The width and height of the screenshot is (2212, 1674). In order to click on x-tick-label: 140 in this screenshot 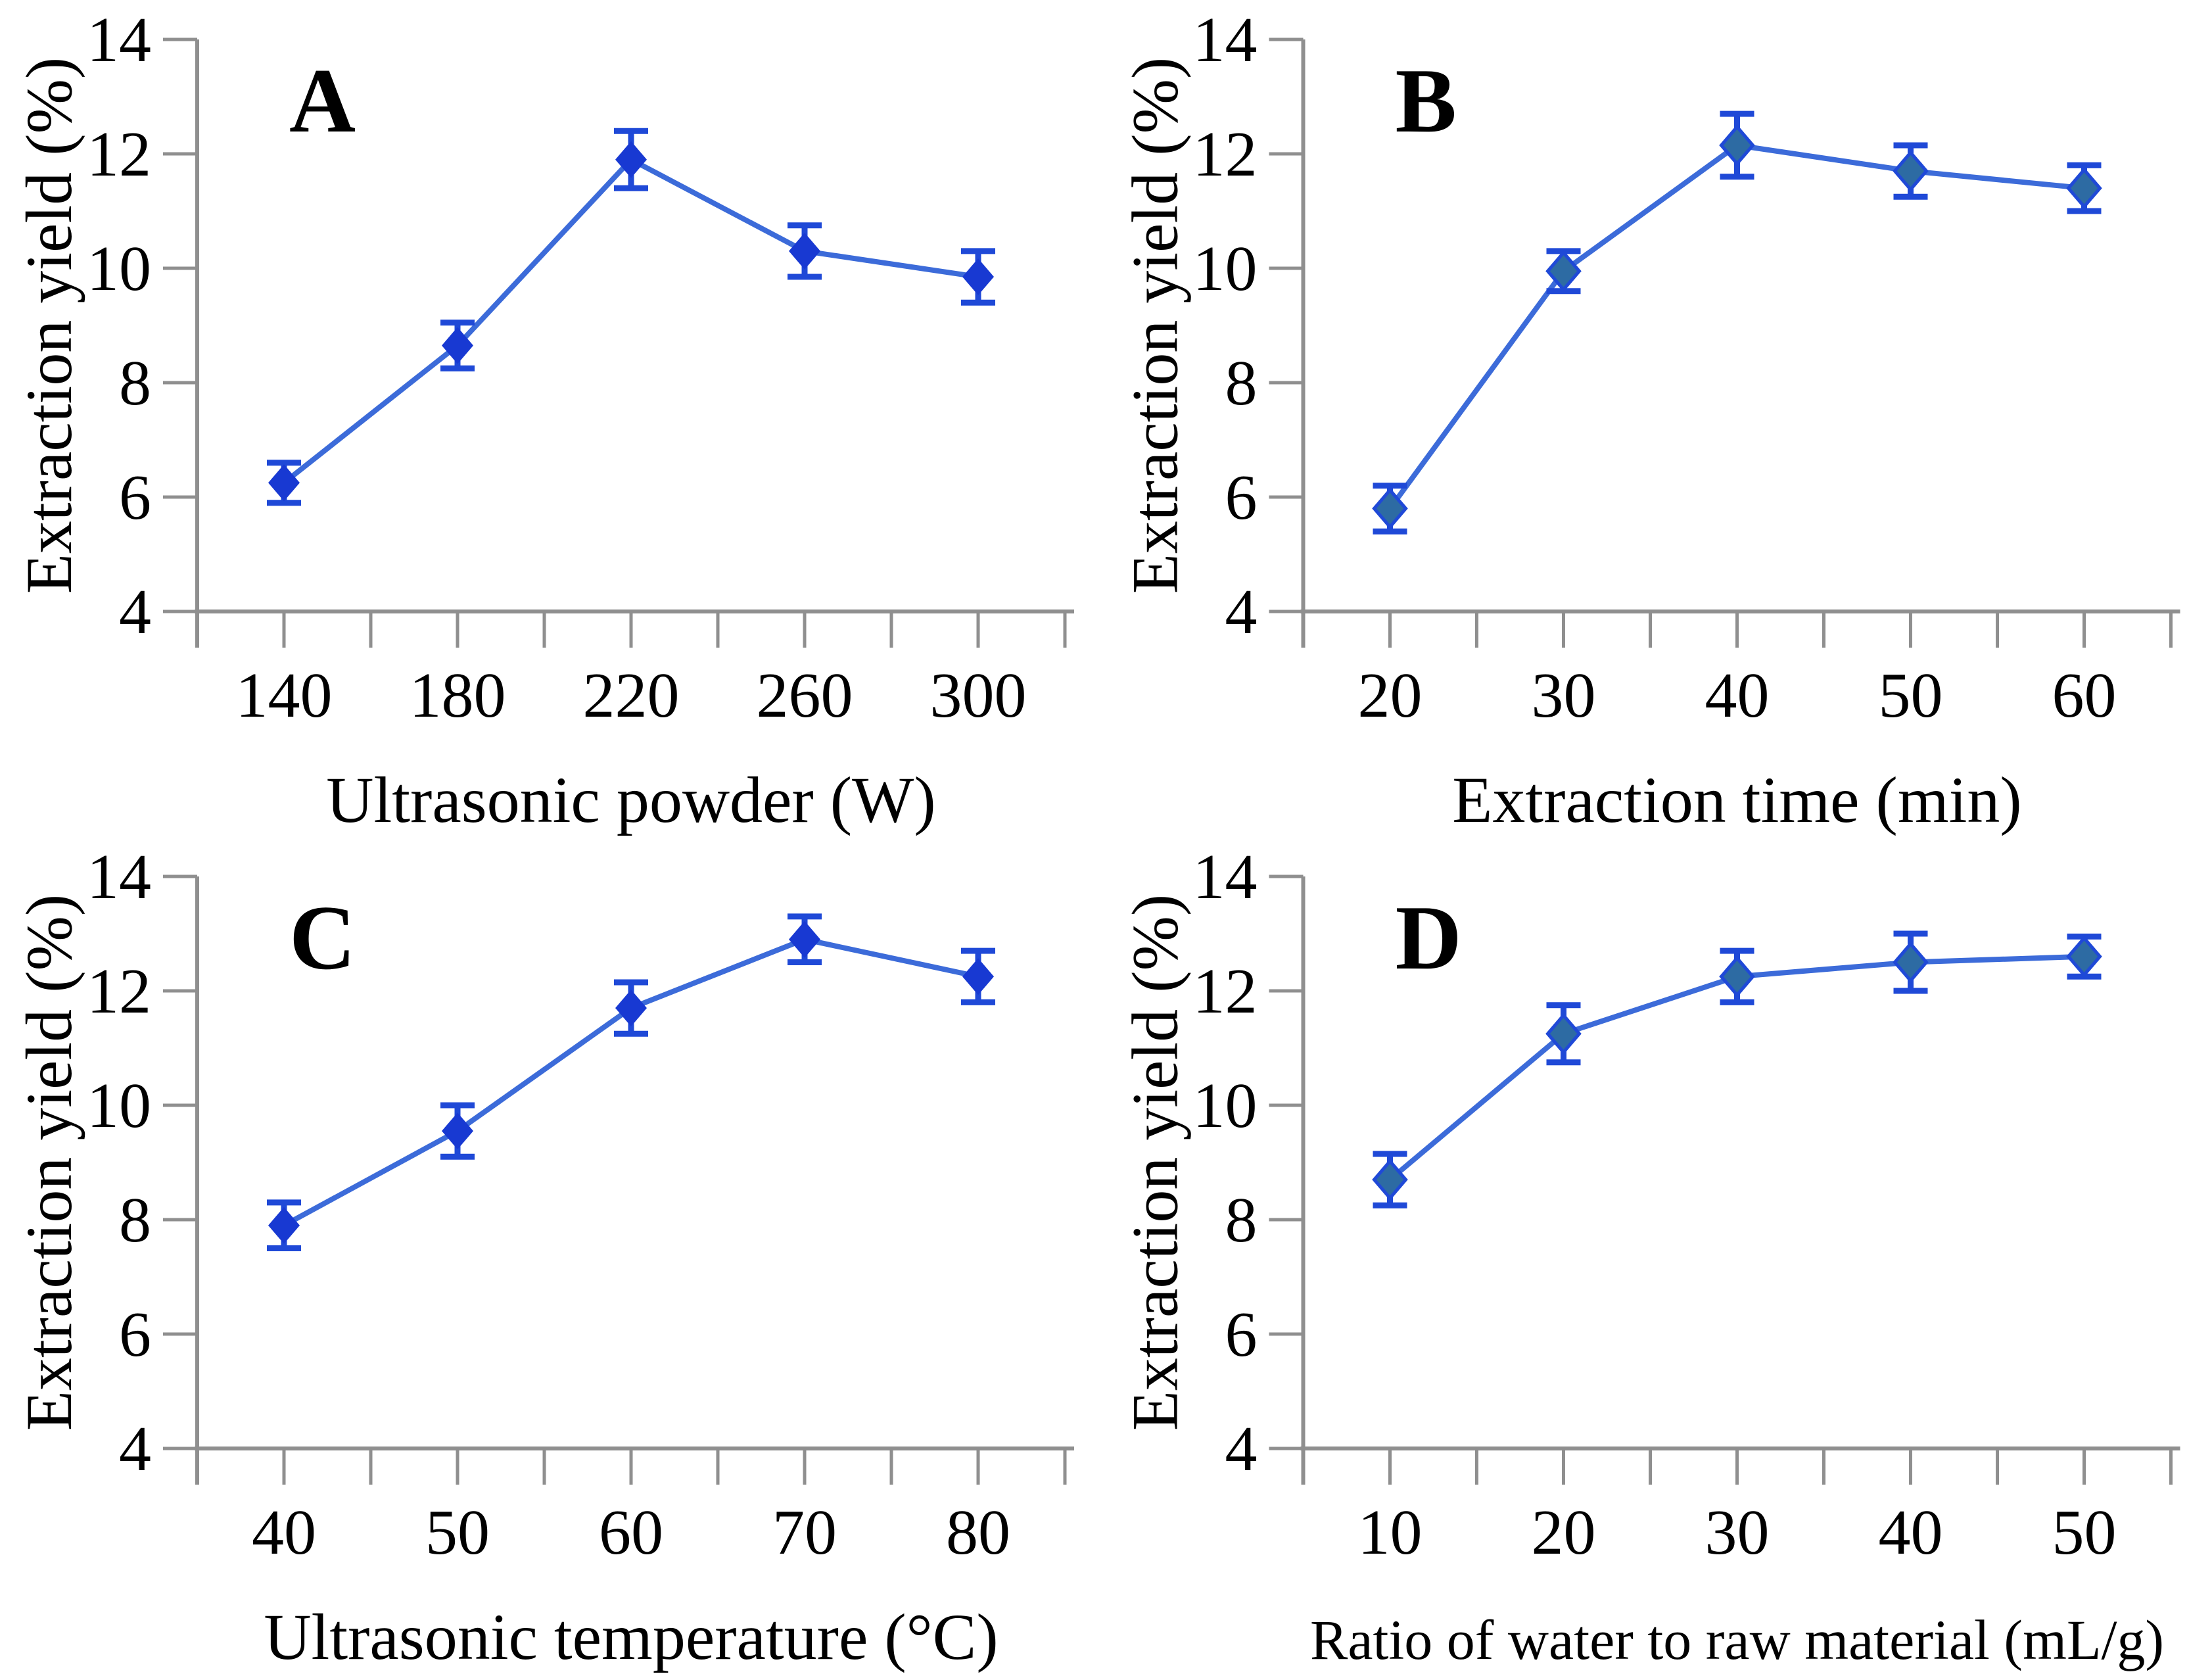, I will do `click(284, 696)`.